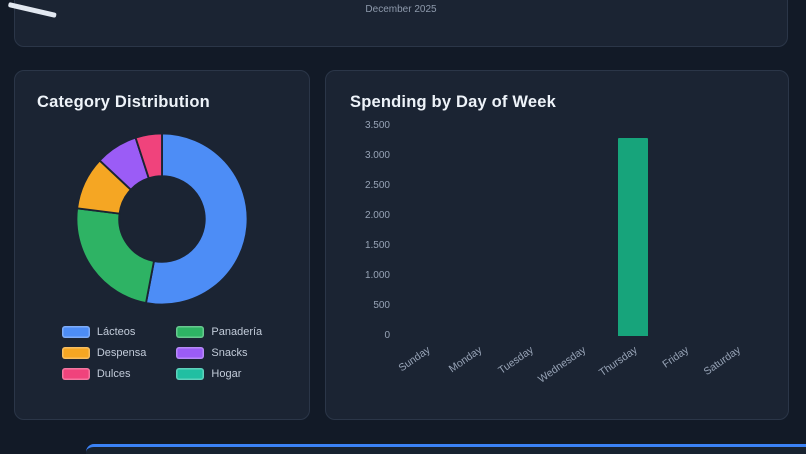 This screenshot has height=454, width=806. What do you see at coordinates (401, 23) in the screenshot?
I see `summary-card-partial: December 2025` at bounding box center [401, 23].